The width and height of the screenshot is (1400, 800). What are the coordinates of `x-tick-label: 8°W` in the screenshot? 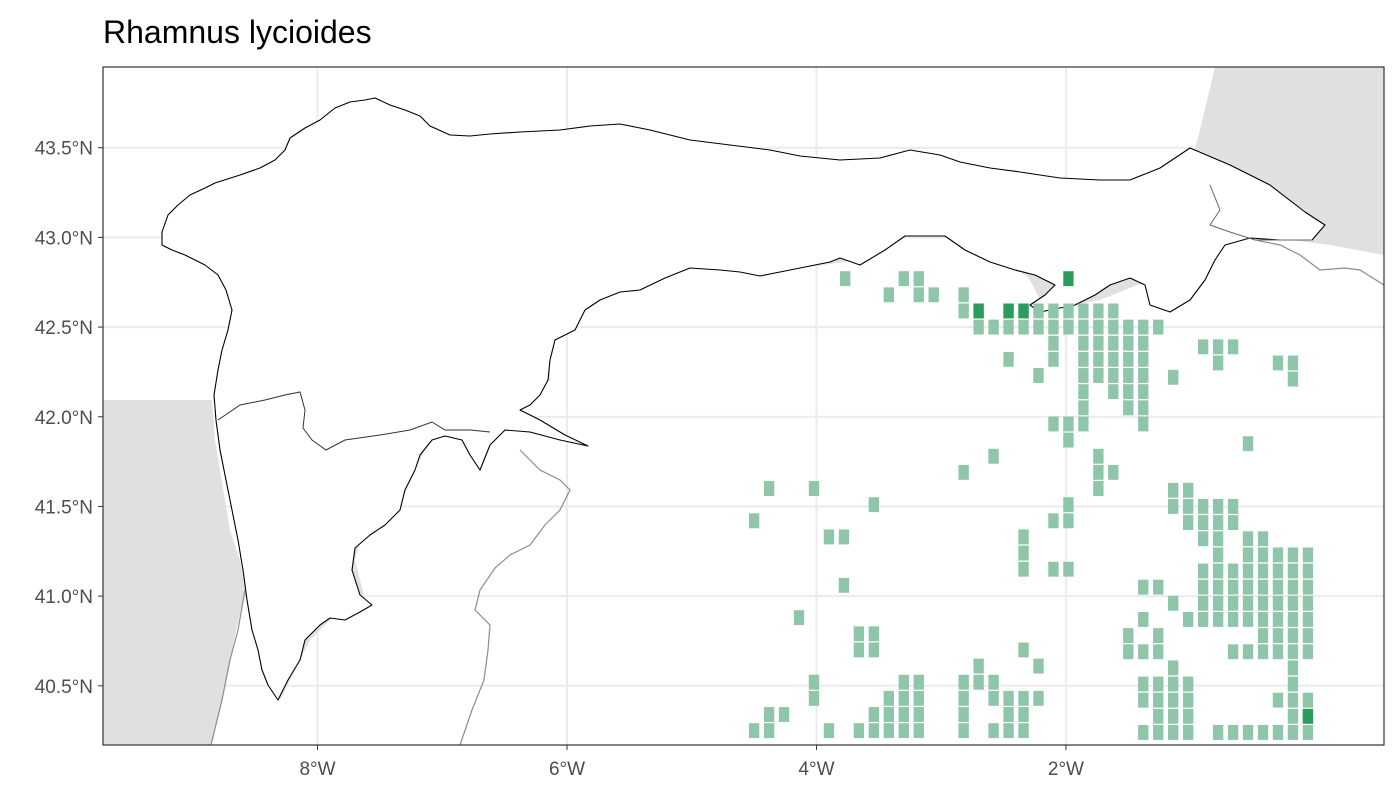 It's located at (317, 769).